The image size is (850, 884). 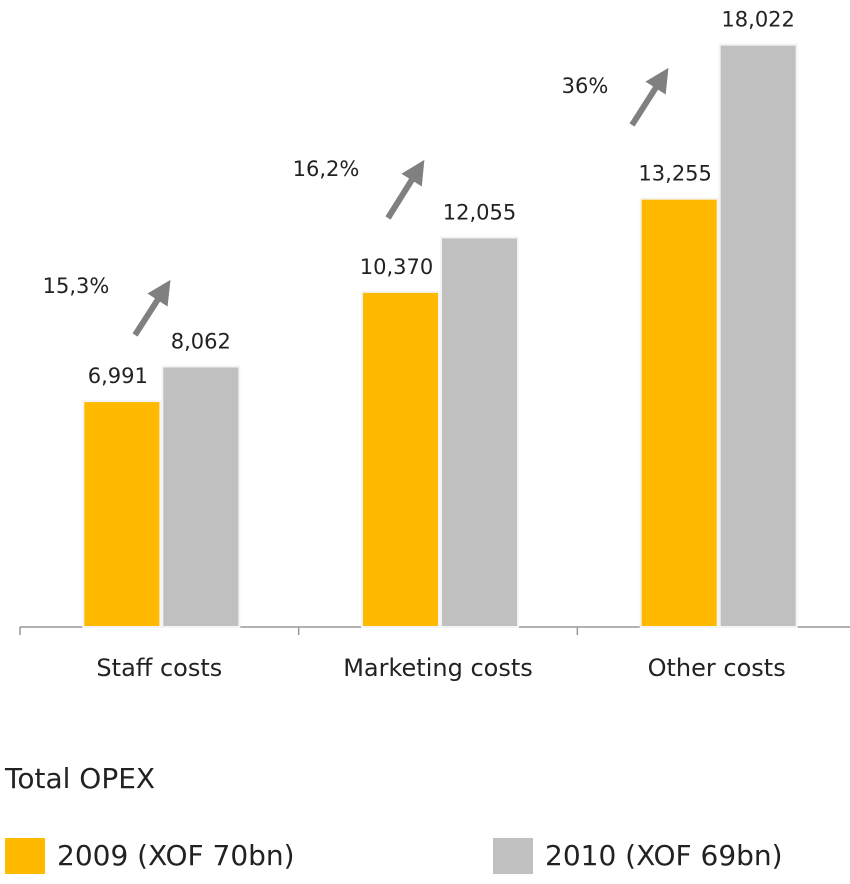 I want to click on legend-label: 2010 (XOF 69bn), so click(x=664, y=855).